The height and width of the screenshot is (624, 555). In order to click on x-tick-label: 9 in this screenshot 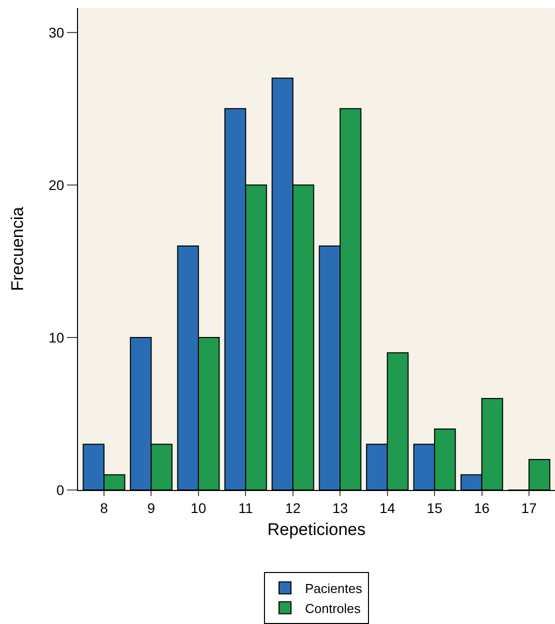, I will do `click(151, 508)`.